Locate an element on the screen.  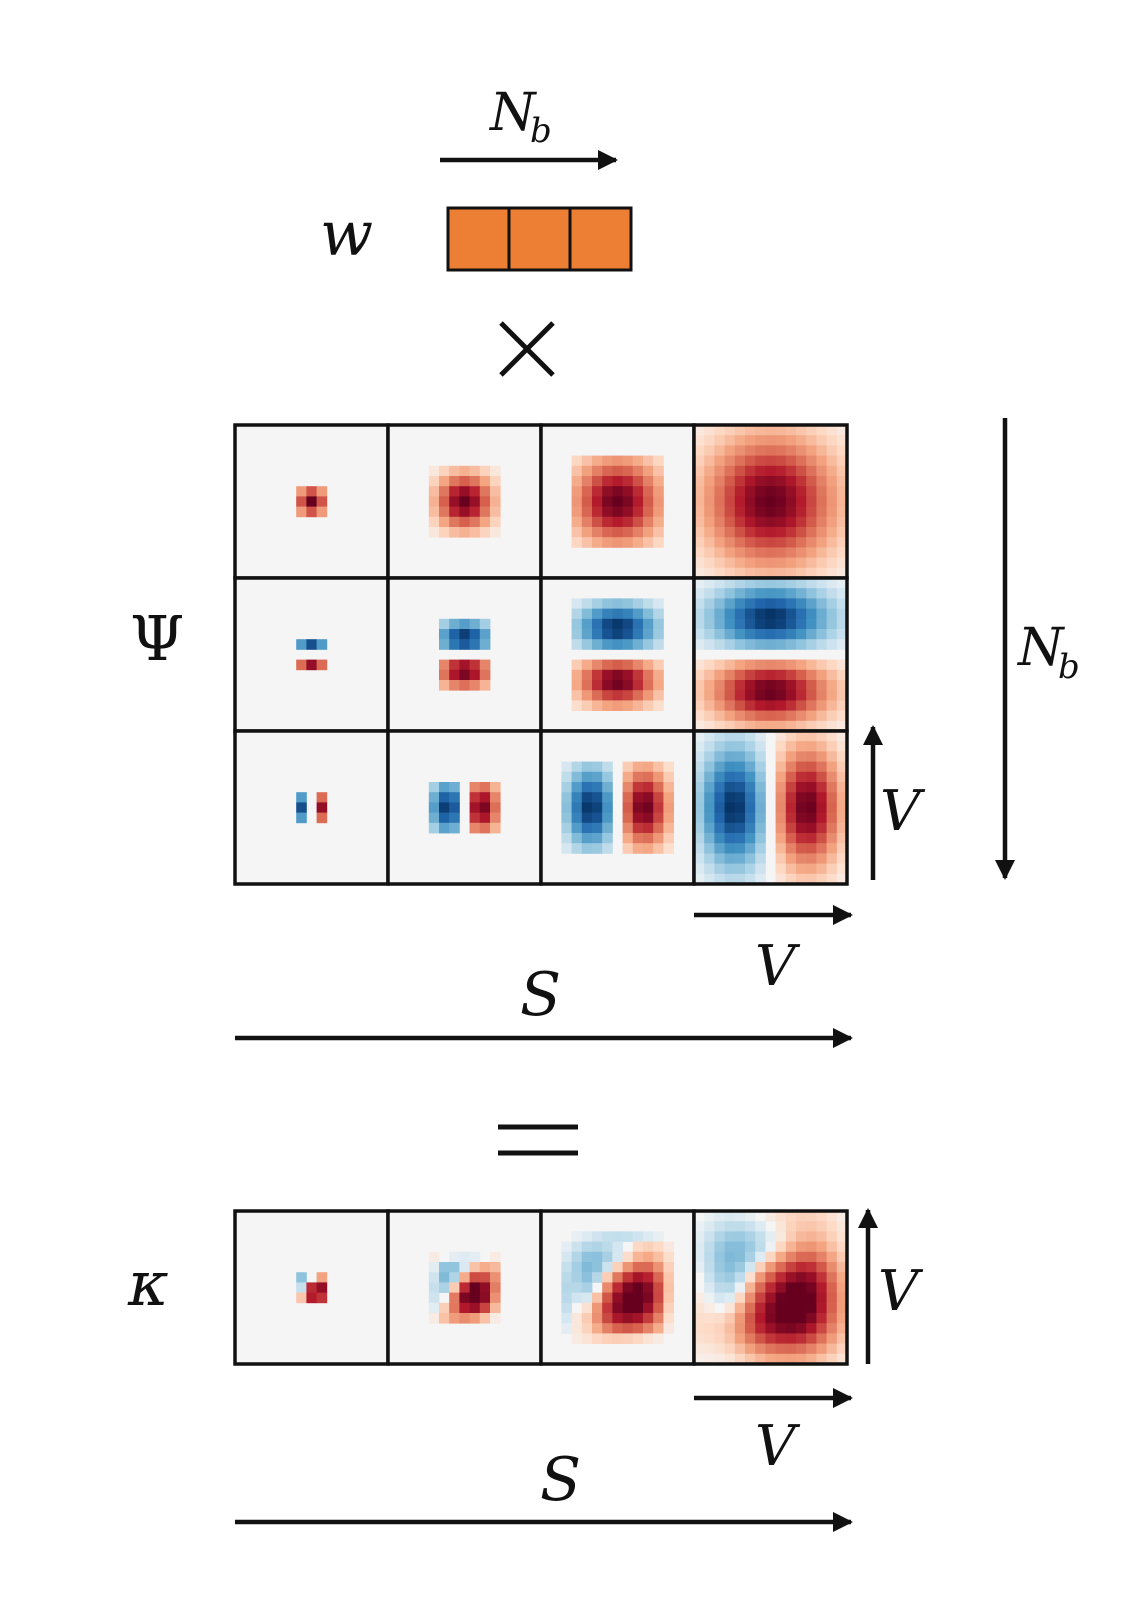
basis-cell-width-label: V is located at coordinates (778, 966).